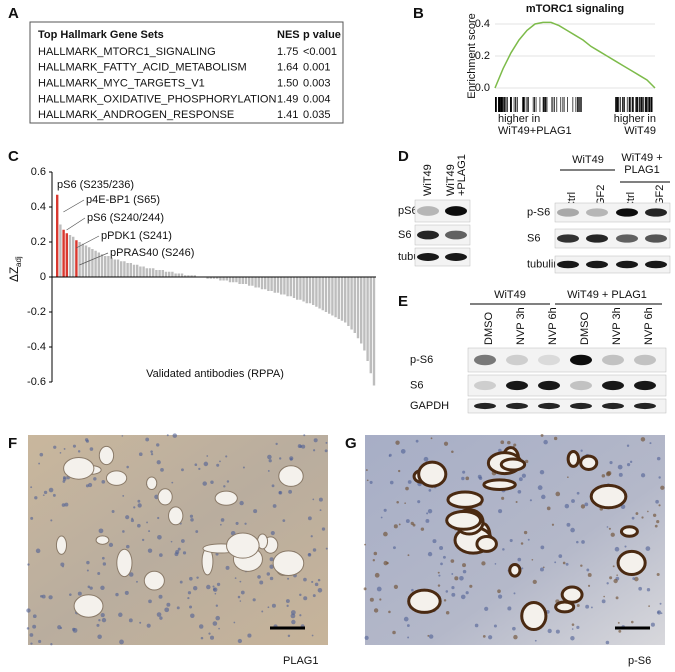 Image resolution: width=675 pixels, height=672 pixels. Describe the element at coordinates (553, 326) in the screenshot. I see `lane-label: NVP 6h` at that location.